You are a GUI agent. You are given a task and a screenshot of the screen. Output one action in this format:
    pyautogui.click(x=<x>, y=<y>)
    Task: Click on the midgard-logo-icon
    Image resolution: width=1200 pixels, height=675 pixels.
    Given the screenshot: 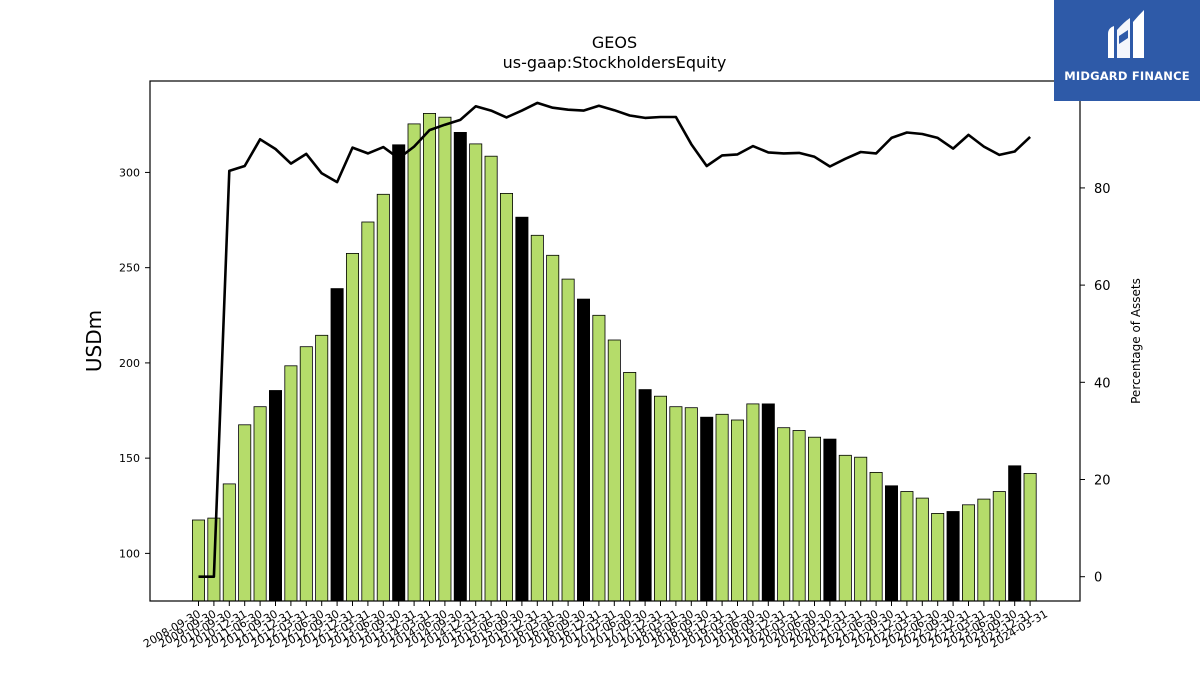 What is the action you would take?
    pyautogui.click(x=1126, y=34)
    